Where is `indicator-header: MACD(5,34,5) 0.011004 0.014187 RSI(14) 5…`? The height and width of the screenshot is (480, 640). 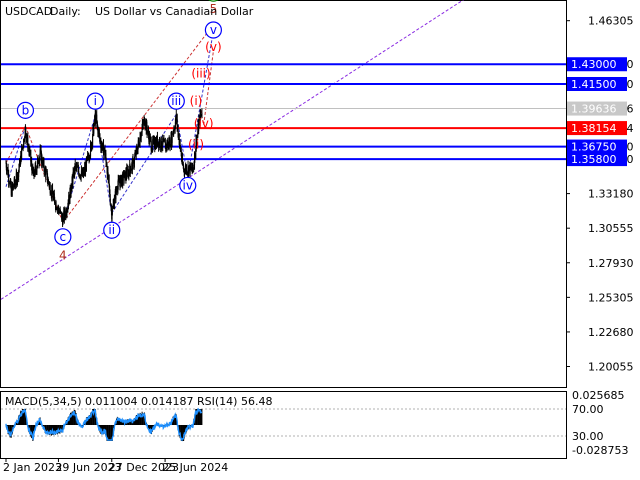
indicator-header: MACD(5,34,5) 0.011004 0.014187 RSI(14) 5… is located at coordinates (138, 401).